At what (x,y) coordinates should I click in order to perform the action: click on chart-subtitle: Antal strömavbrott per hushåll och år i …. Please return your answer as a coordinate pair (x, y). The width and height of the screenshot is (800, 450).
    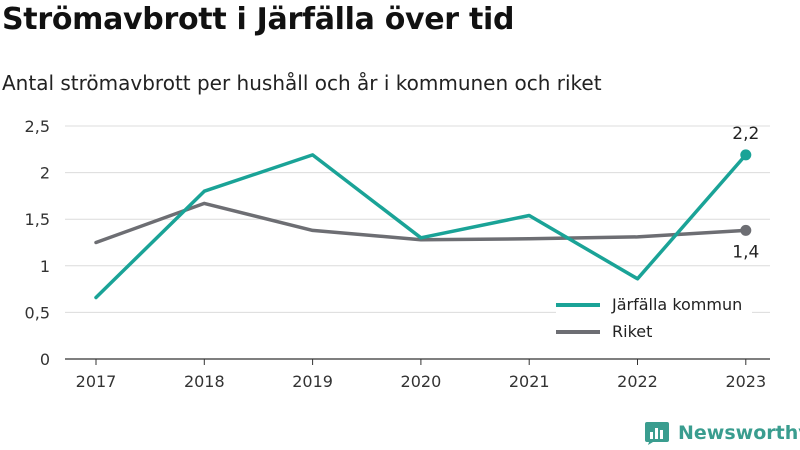
    Looking at the image, I should click on (302, 83).